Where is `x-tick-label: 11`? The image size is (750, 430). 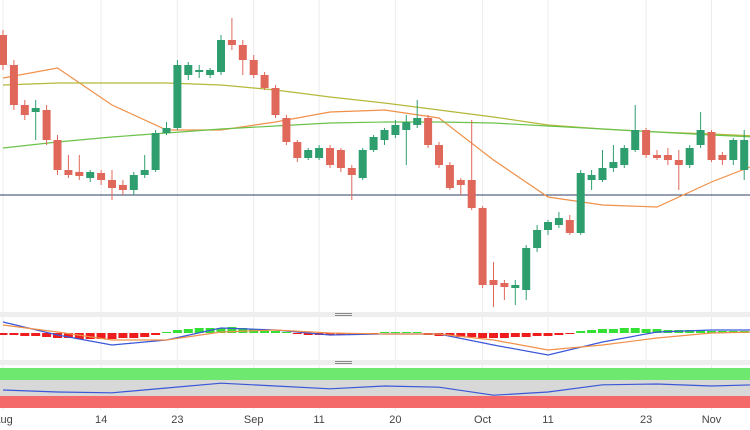 x-tick-label: 11 is located at coordinates (547, 420).